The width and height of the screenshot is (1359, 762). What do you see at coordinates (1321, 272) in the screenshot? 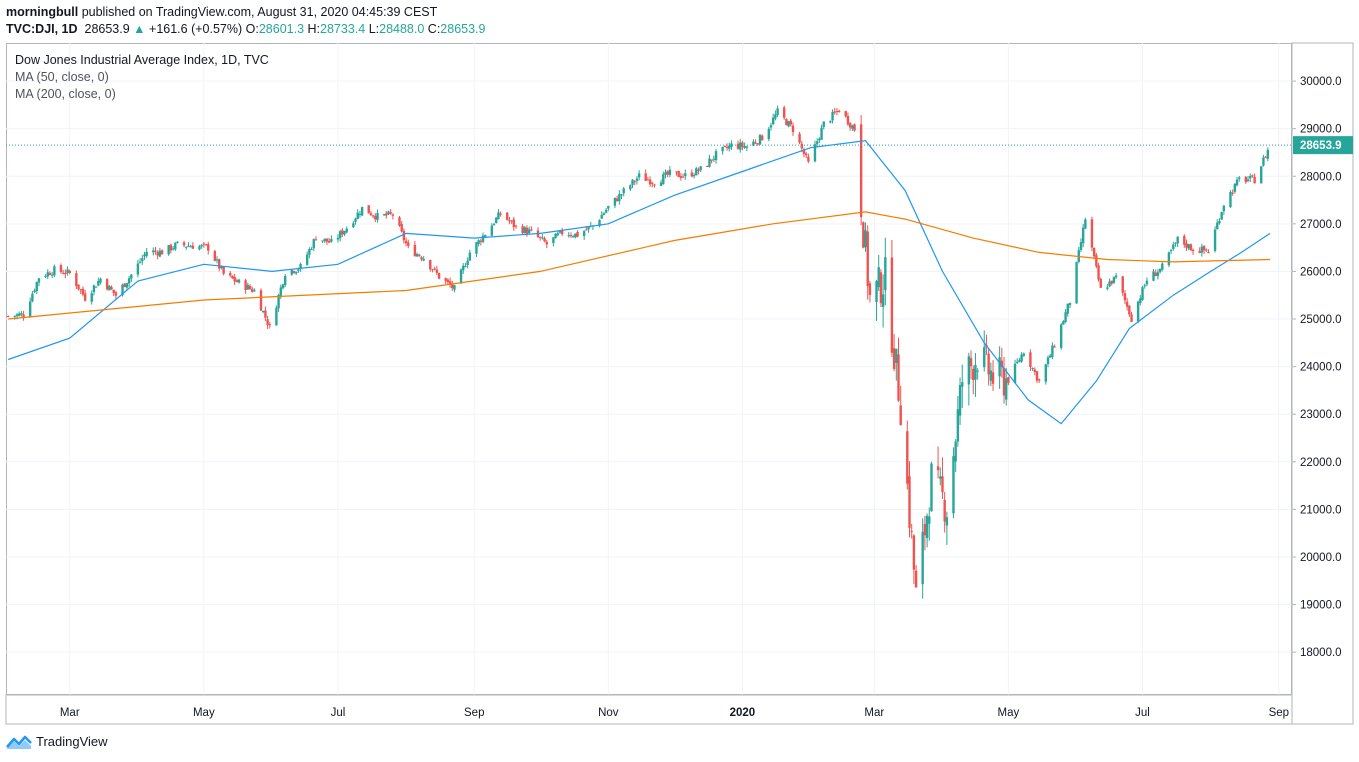
I see `y-tick-label: 26000.0` at bounding box center [1321, 272].